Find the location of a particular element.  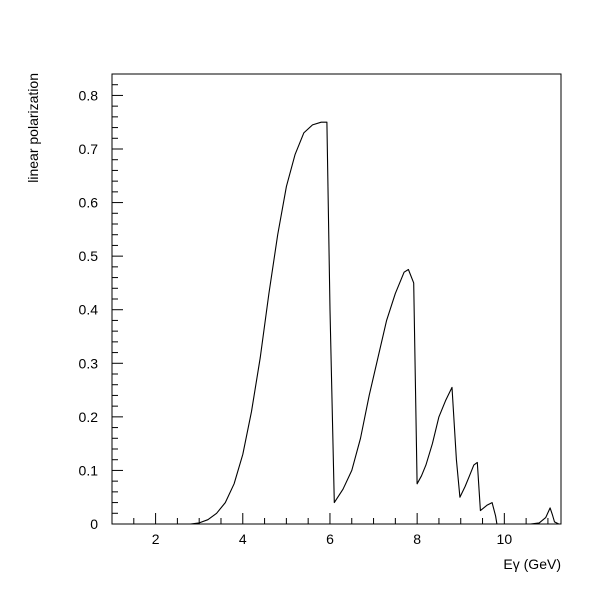

x-tick-label: 6 is located at coordinates (330, 539).